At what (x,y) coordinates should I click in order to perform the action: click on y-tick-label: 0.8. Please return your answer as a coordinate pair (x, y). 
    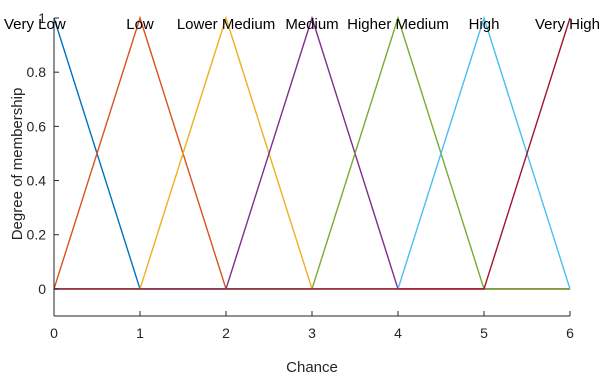
    Looking at the image, I should click on (37, 72).